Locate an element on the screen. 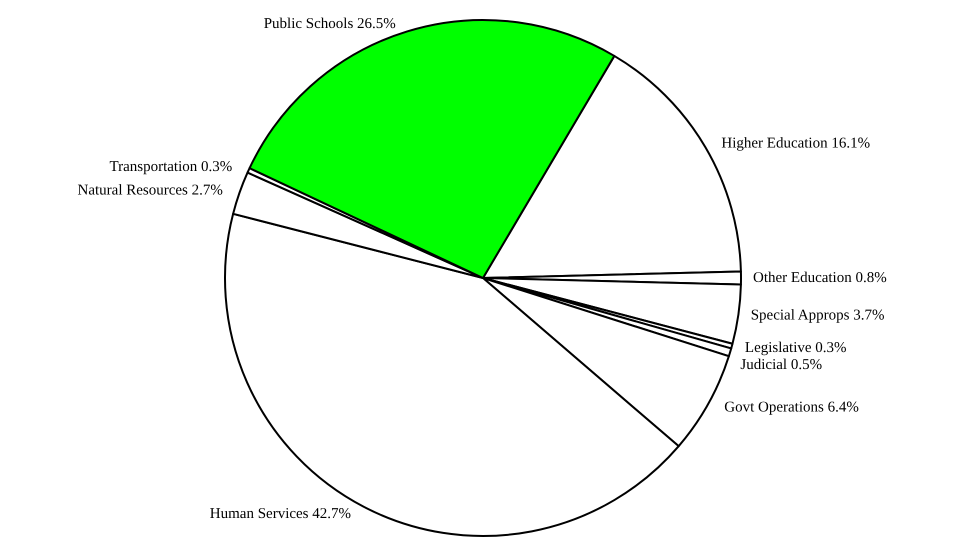  slice-label: Other Education 0.8% is located at coordinates (820, 278).